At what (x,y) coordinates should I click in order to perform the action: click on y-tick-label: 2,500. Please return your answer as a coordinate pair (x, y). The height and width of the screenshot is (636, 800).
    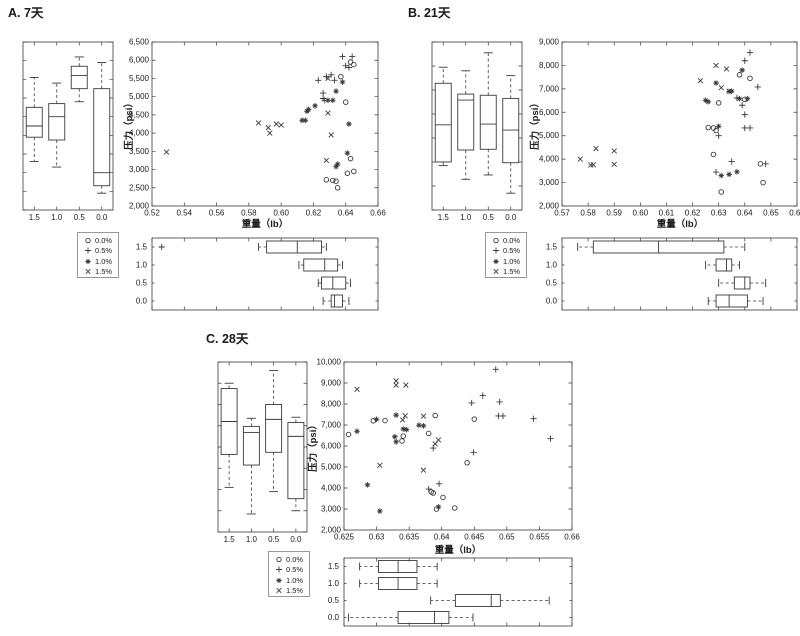
    Looking at the image, I should click on (139, 187).